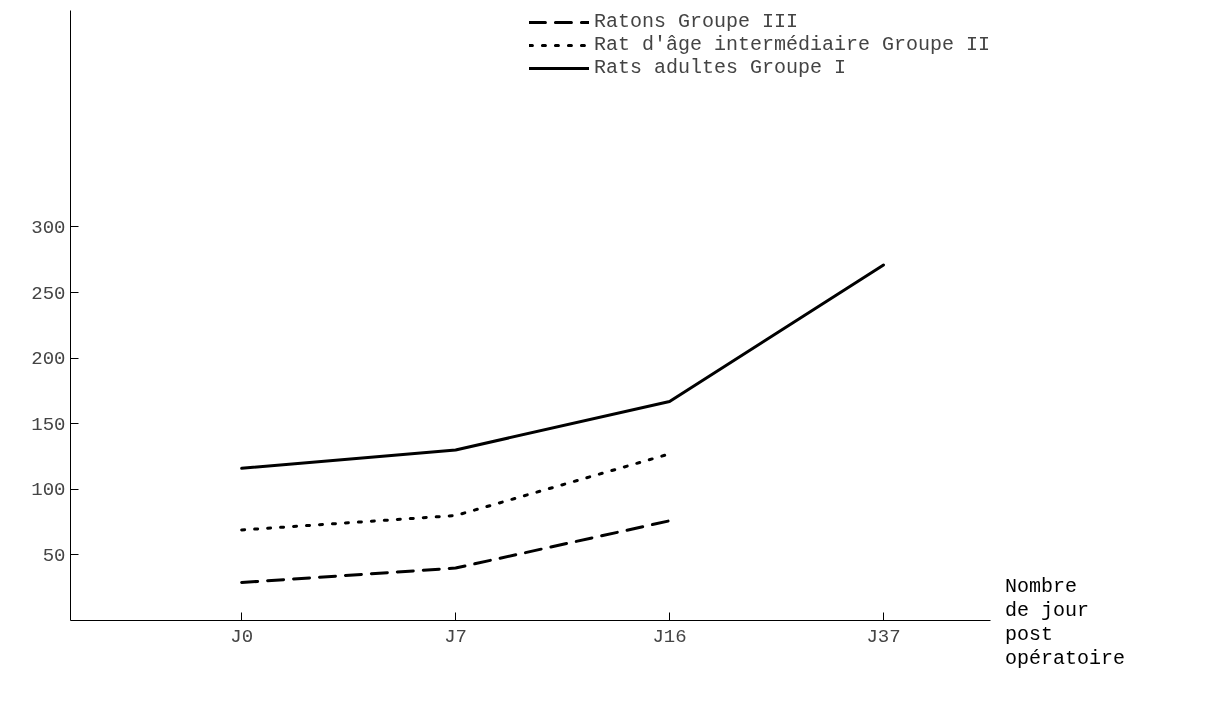  What do you see at coordinates (695, 21) in the screenshot?
I see `legend-label: Ratons Groupe III` at bounding box center [695, 21].